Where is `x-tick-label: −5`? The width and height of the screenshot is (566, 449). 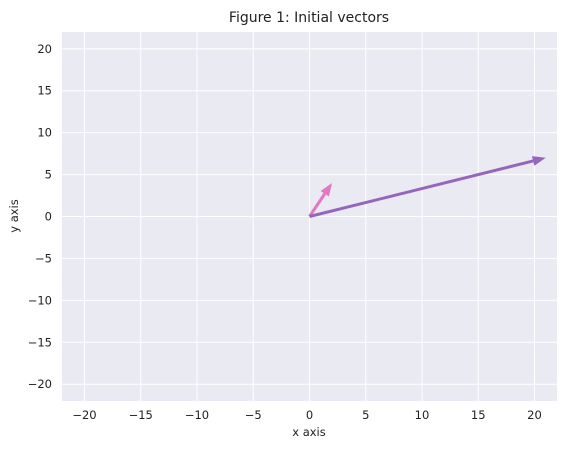 x-tick-label: −5 is located at coordinates (253, 415).